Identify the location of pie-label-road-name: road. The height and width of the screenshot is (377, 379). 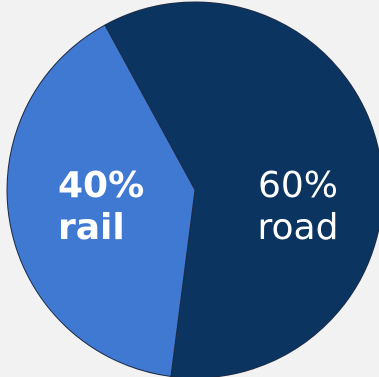
(298, 227).